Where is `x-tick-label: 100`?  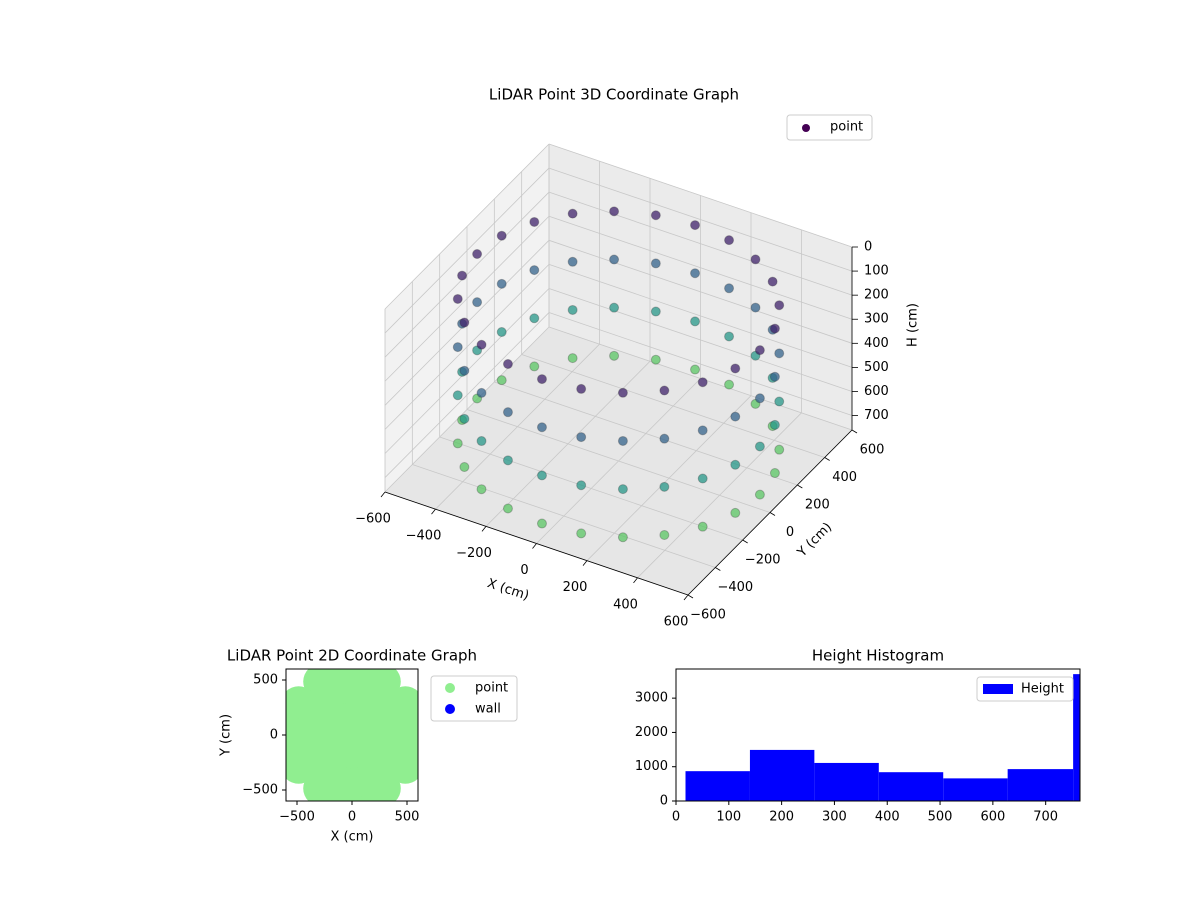
x-tick-label: 100 is located at coordinates (728, 817).